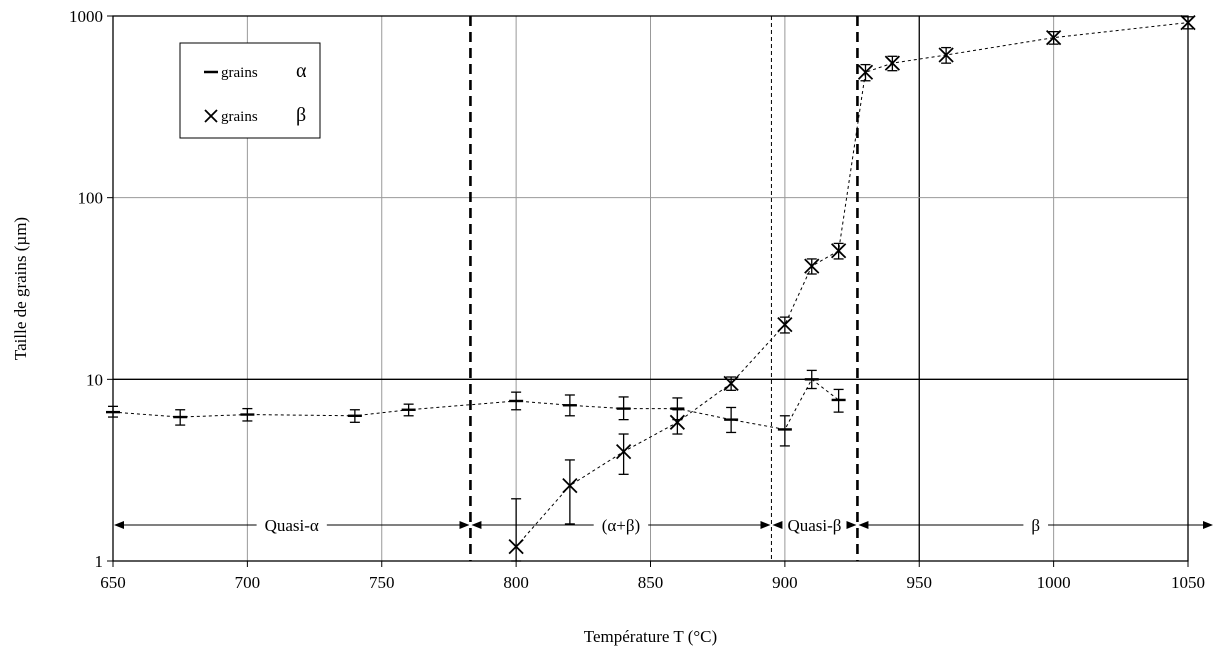  I want to click on phase-region-label: Quasi-β, so click(814, 525).